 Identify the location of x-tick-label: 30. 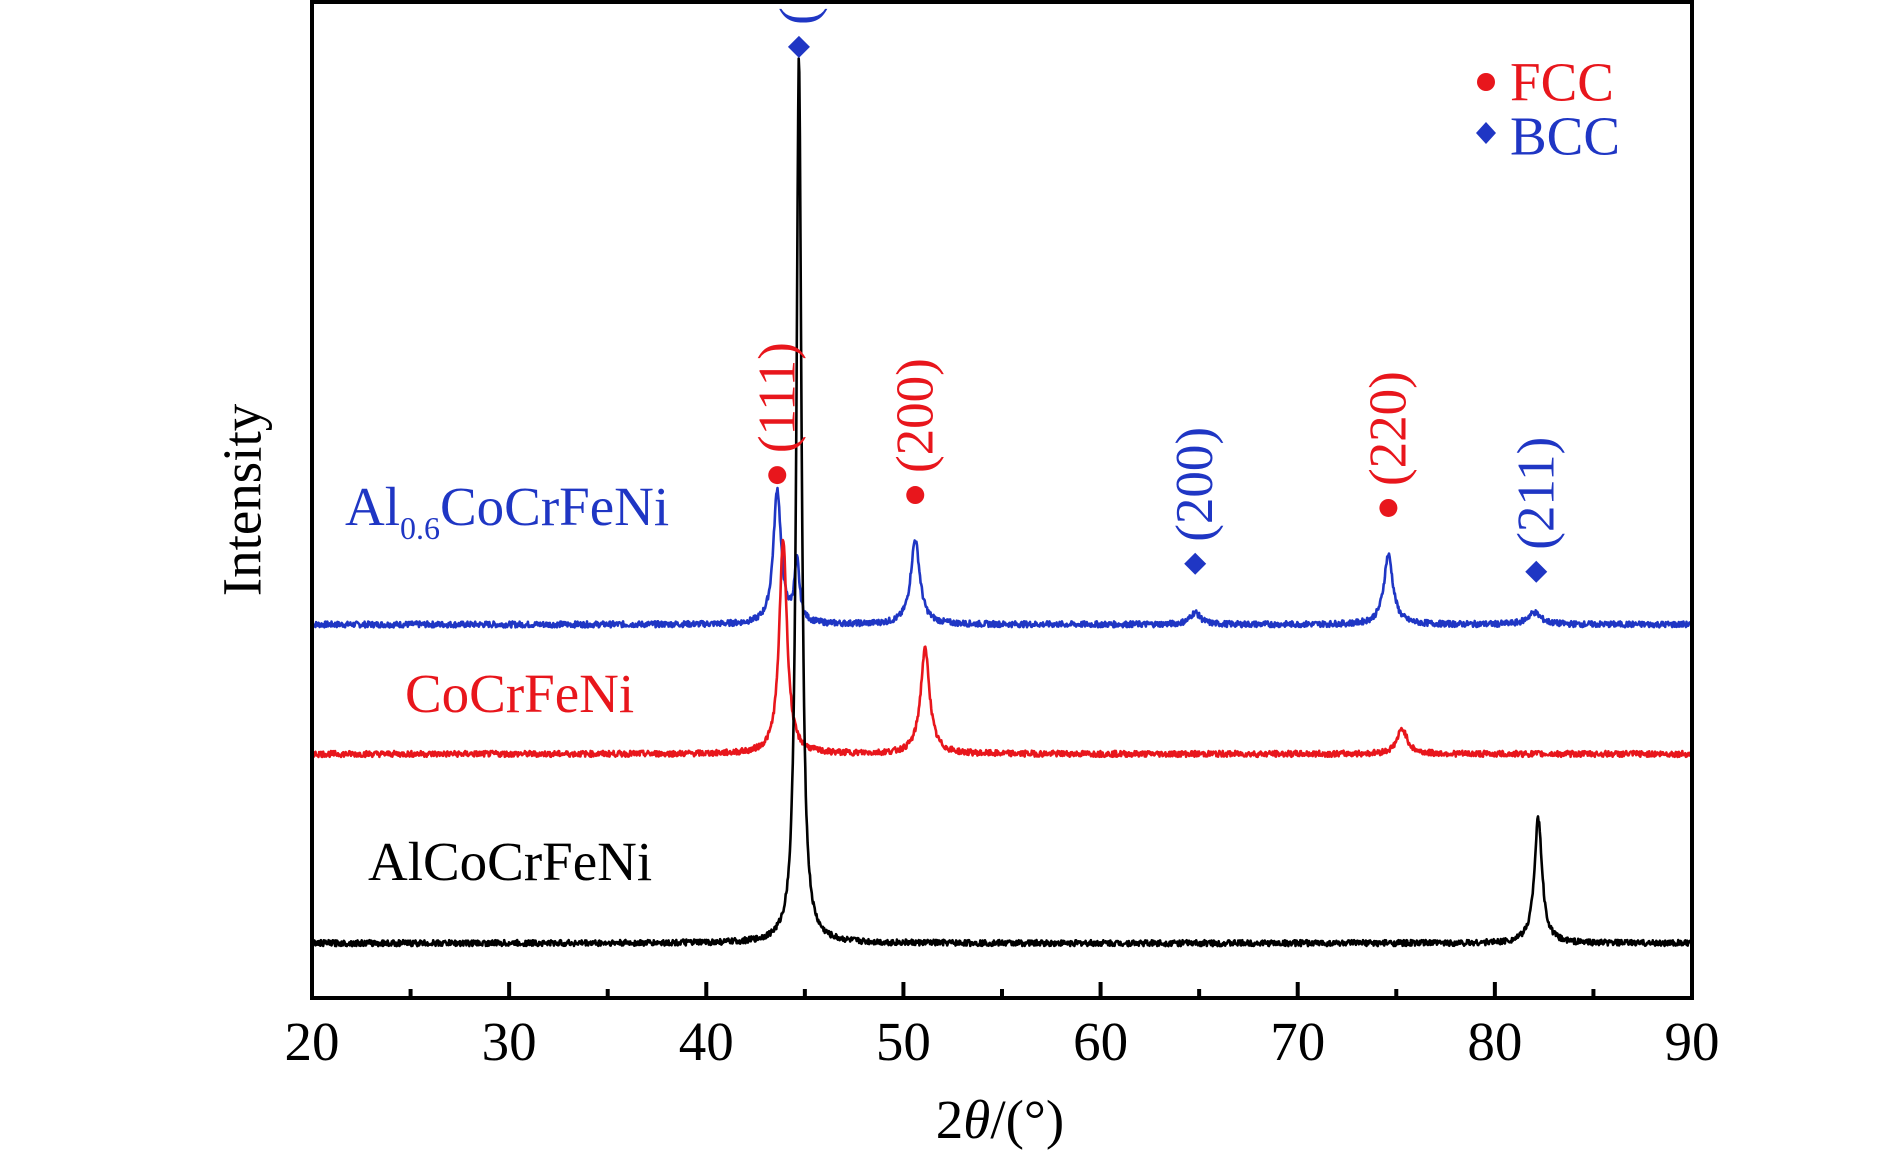
(509, 1041).